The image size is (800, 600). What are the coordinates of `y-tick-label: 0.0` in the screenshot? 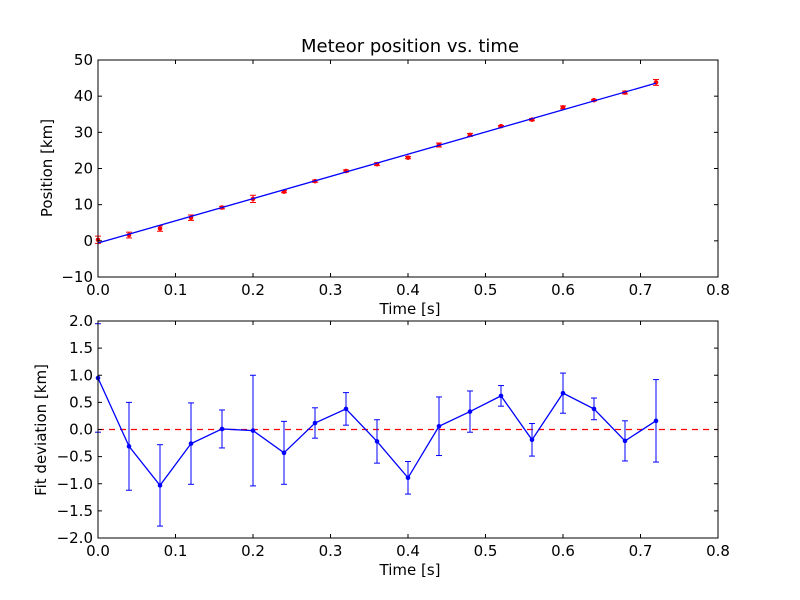 It's located at (81, 430).